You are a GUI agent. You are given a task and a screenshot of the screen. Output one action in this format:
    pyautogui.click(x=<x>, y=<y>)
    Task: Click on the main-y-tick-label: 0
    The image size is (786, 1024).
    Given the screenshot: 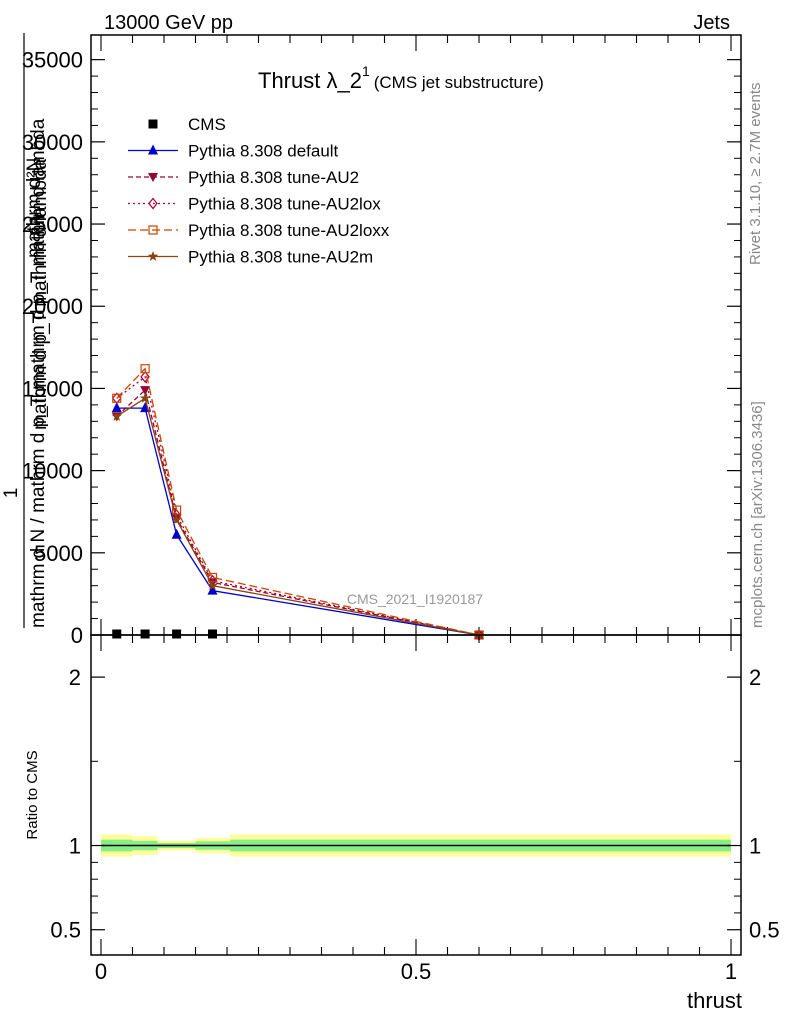 What is the action you would take?
    pyautogui.click(x=77, y=635)
    